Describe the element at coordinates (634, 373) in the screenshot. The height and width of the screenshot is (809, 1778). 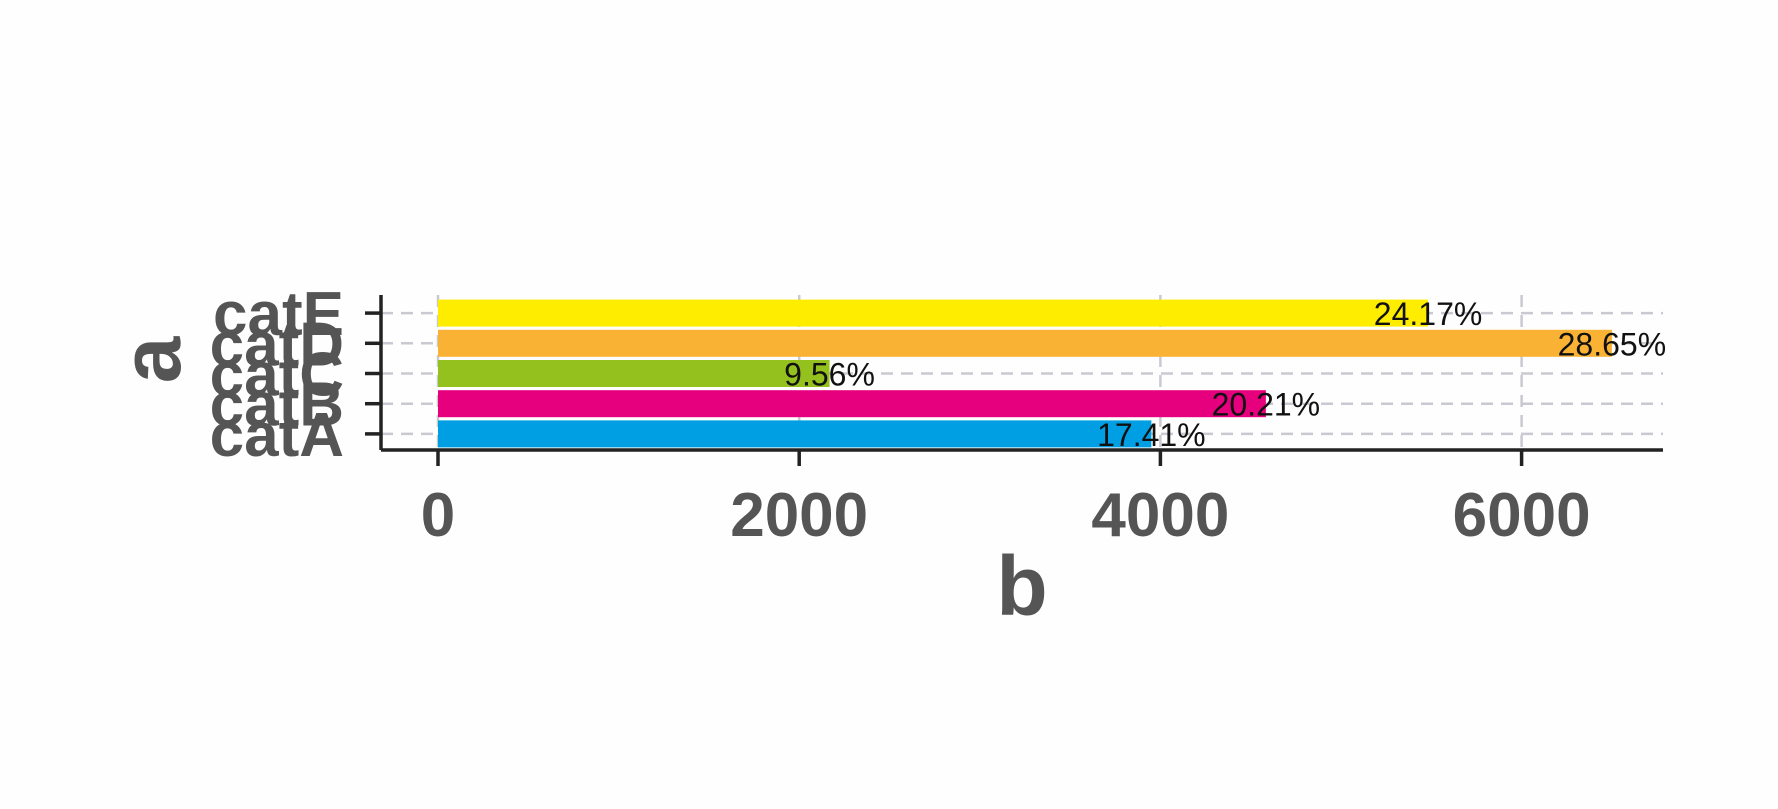
I see `bar-catC` at that location.